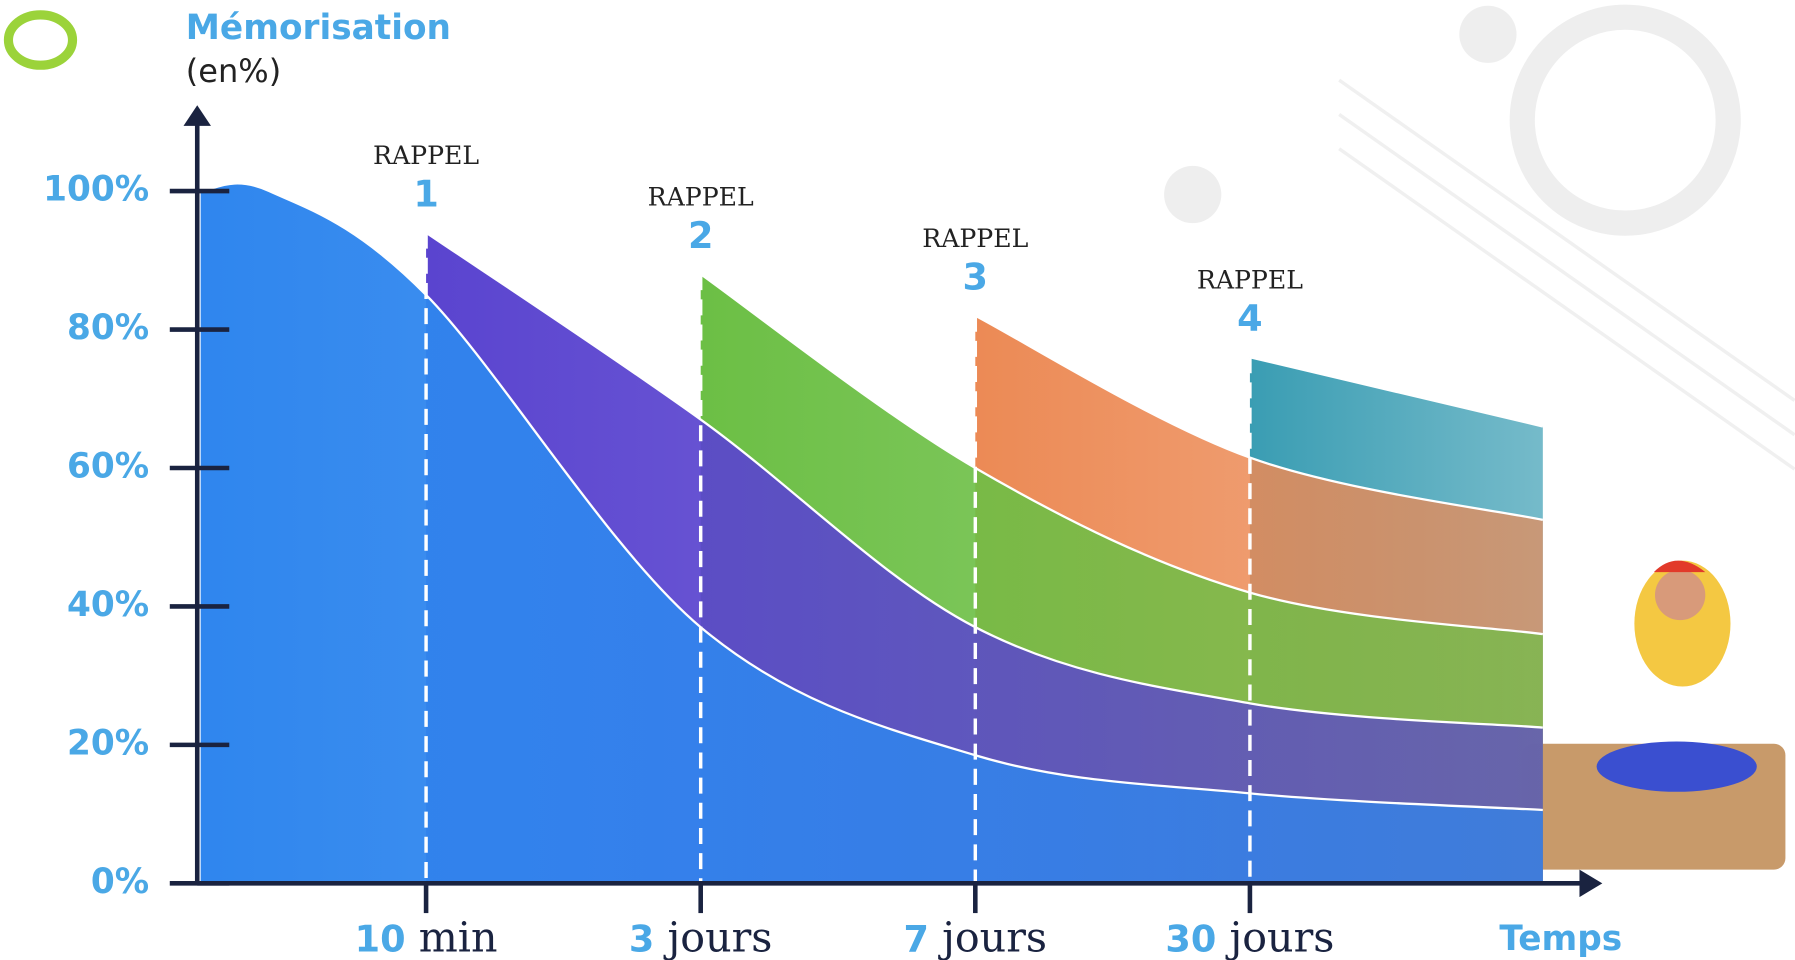 This screenshot has height=960, width=1795. What do you see at coordinates (108, 466) in the screenshot?
I see `y-tick-label: 60%` at bounding box center [108, 466].